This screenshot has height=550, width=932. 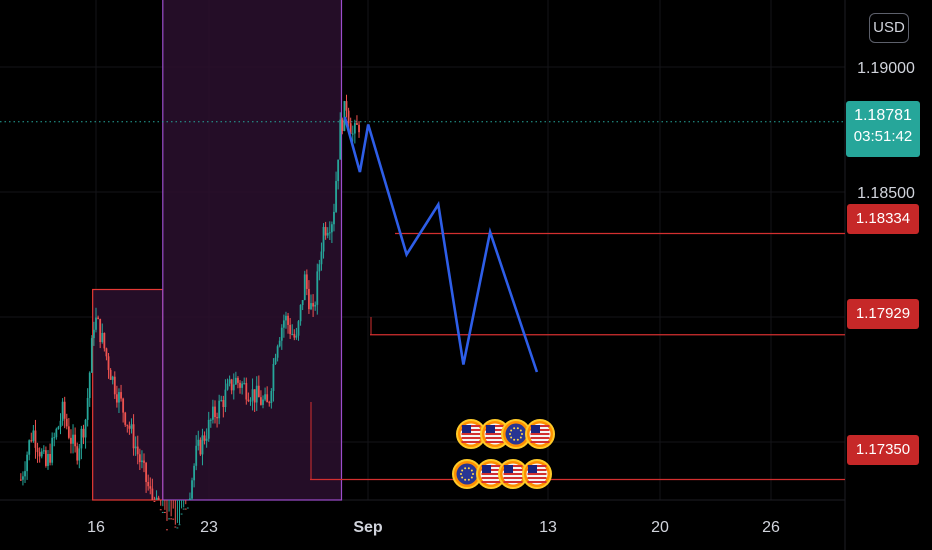 I want to click on eu-field, so click(x=516, y=434).